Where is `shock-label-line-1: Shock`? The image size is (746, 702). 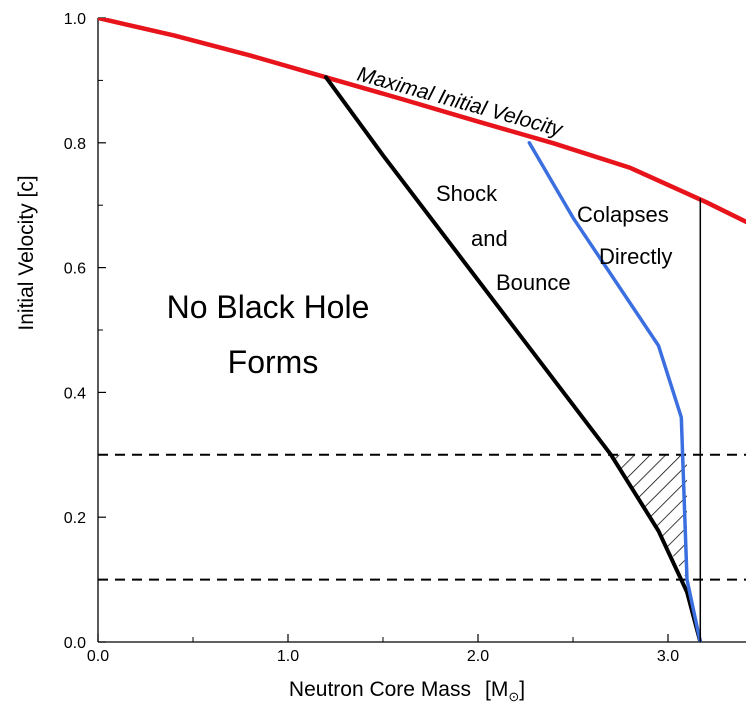 shock-label-line-1: Shock is located at coordinates (467, 193).